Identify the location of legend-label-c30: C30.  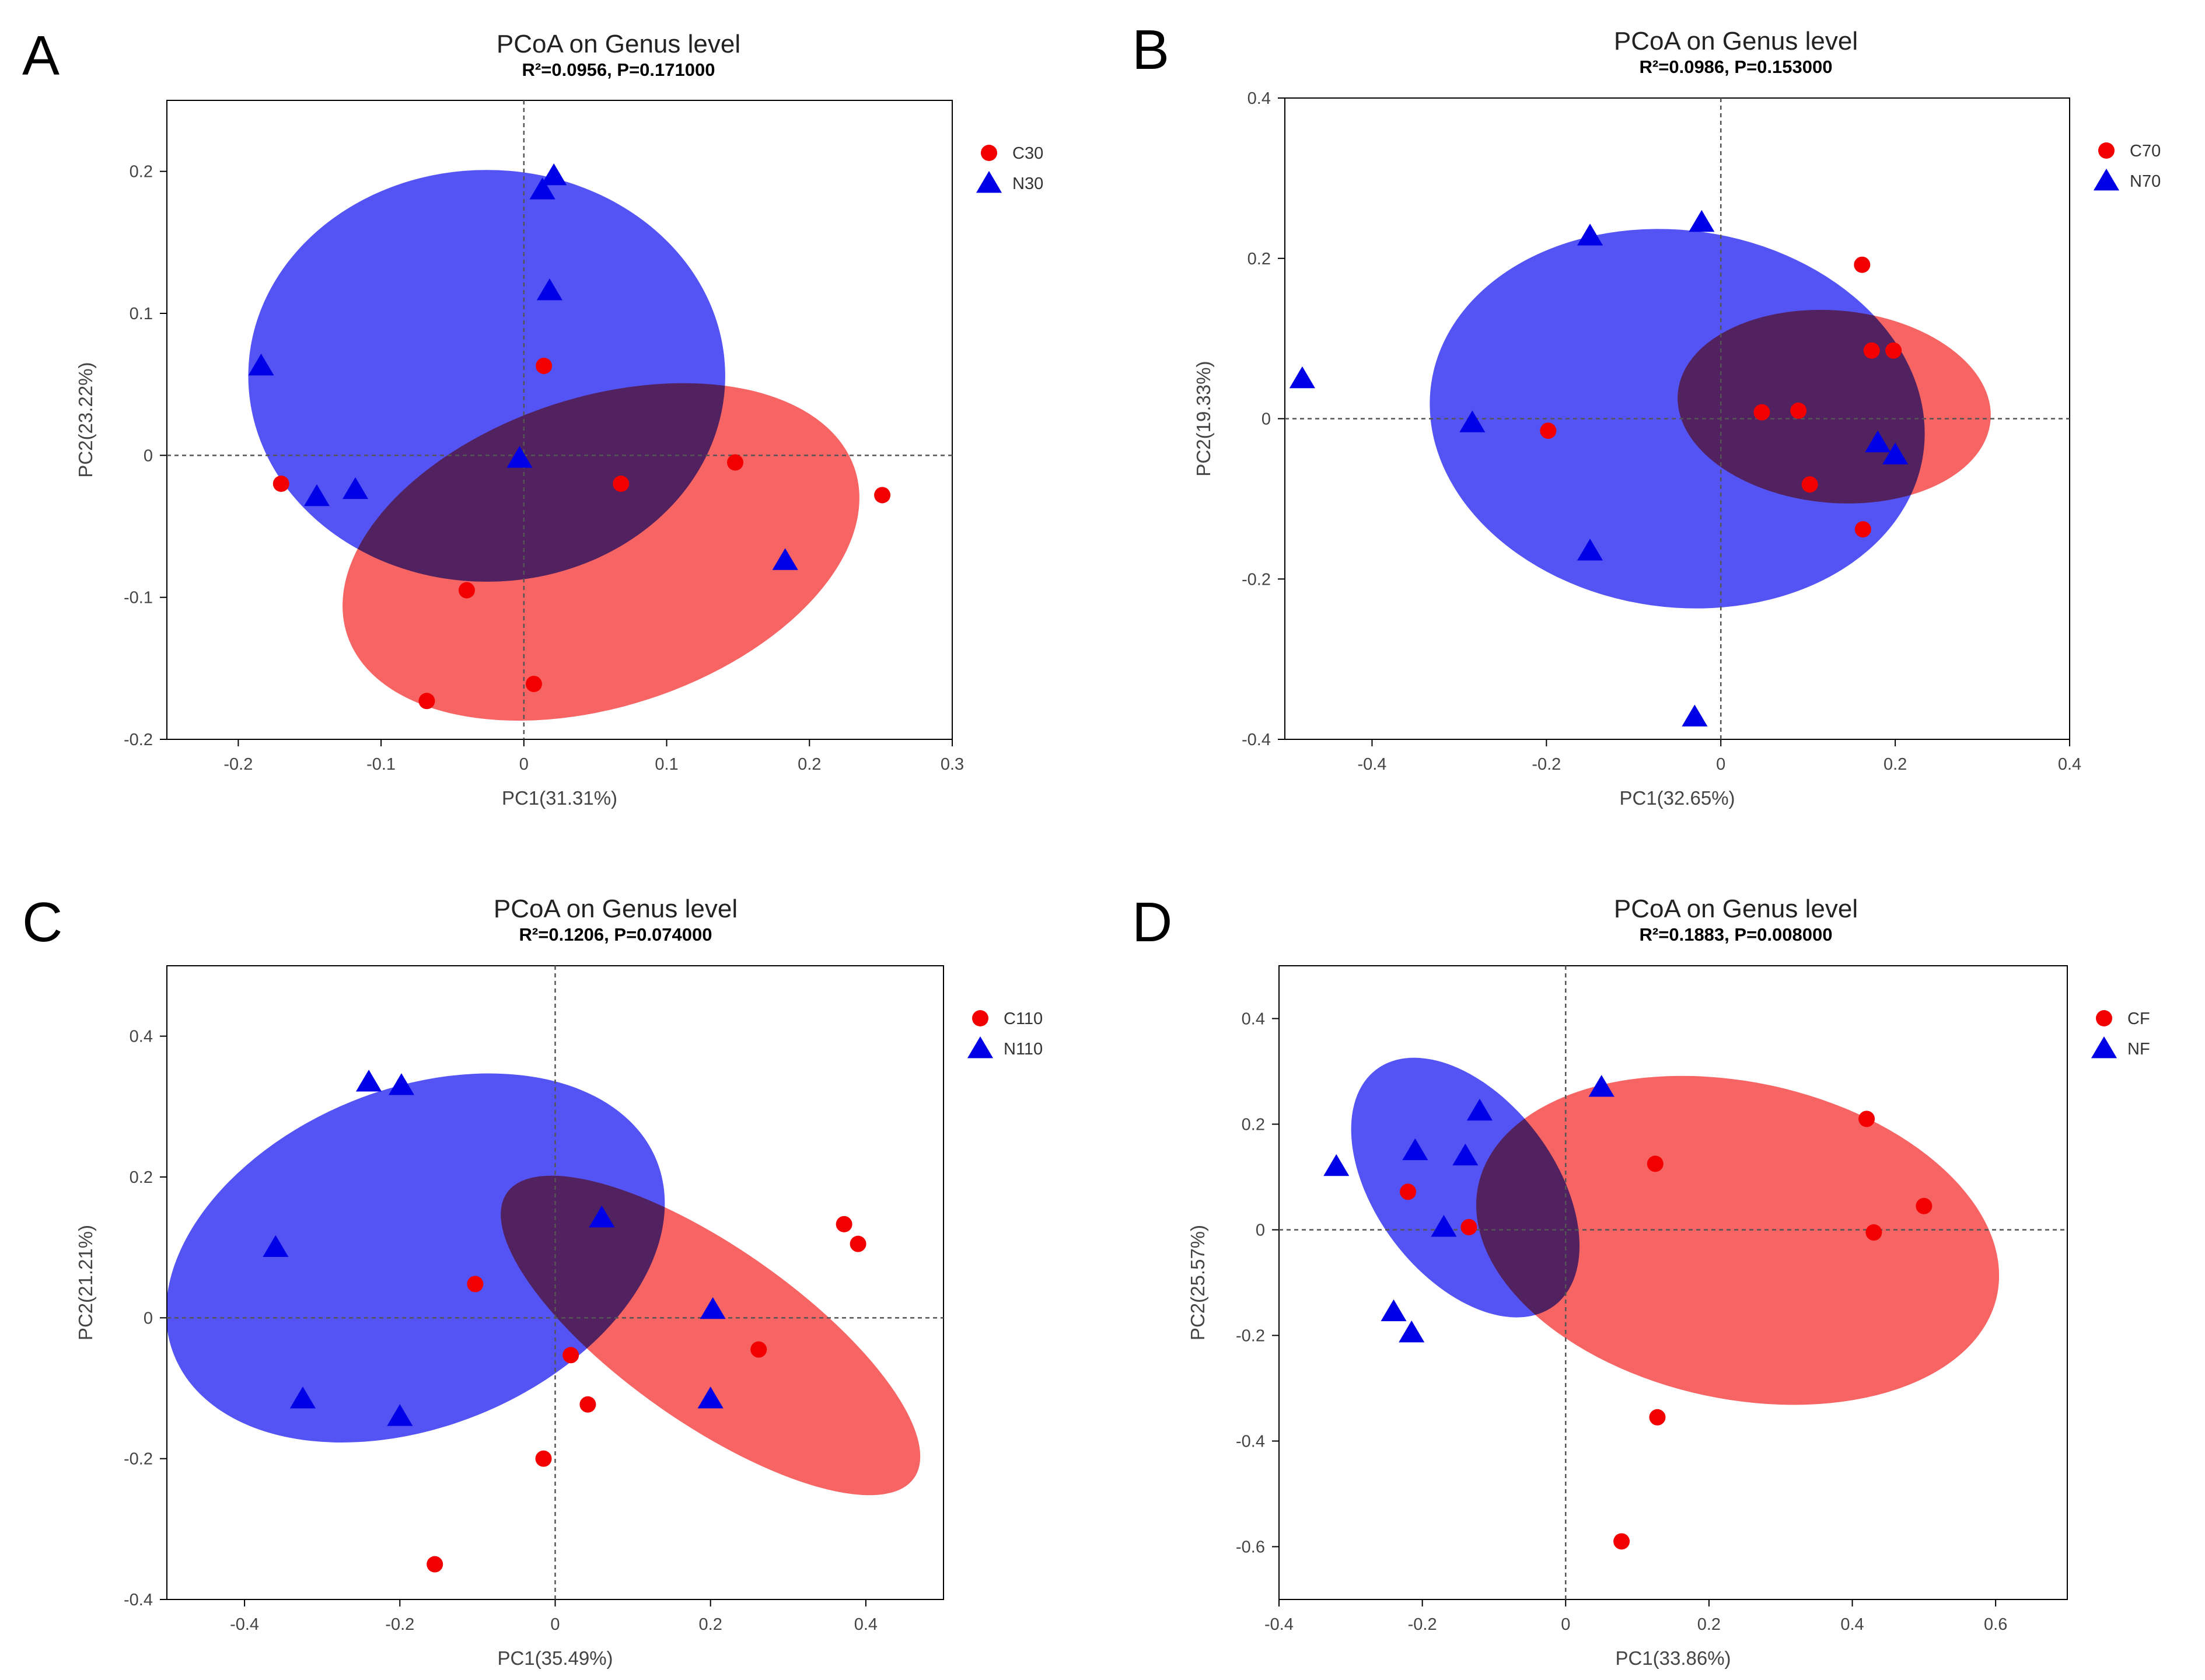
(1027, 153).